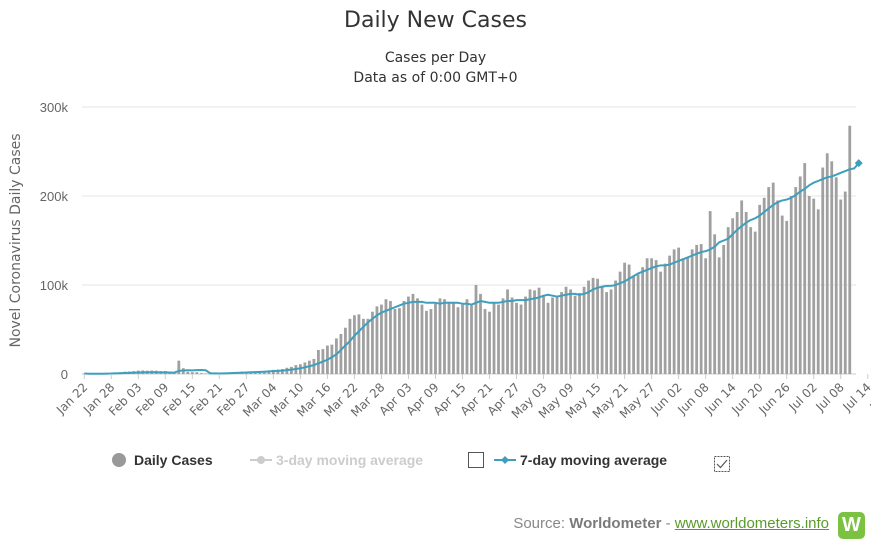 Image resolution: width=871 pixels, height=546 pixels. Describe the element at coordinates (855, 397) in the screenshot. I see `x-tick-label: Jul 14` at that location.